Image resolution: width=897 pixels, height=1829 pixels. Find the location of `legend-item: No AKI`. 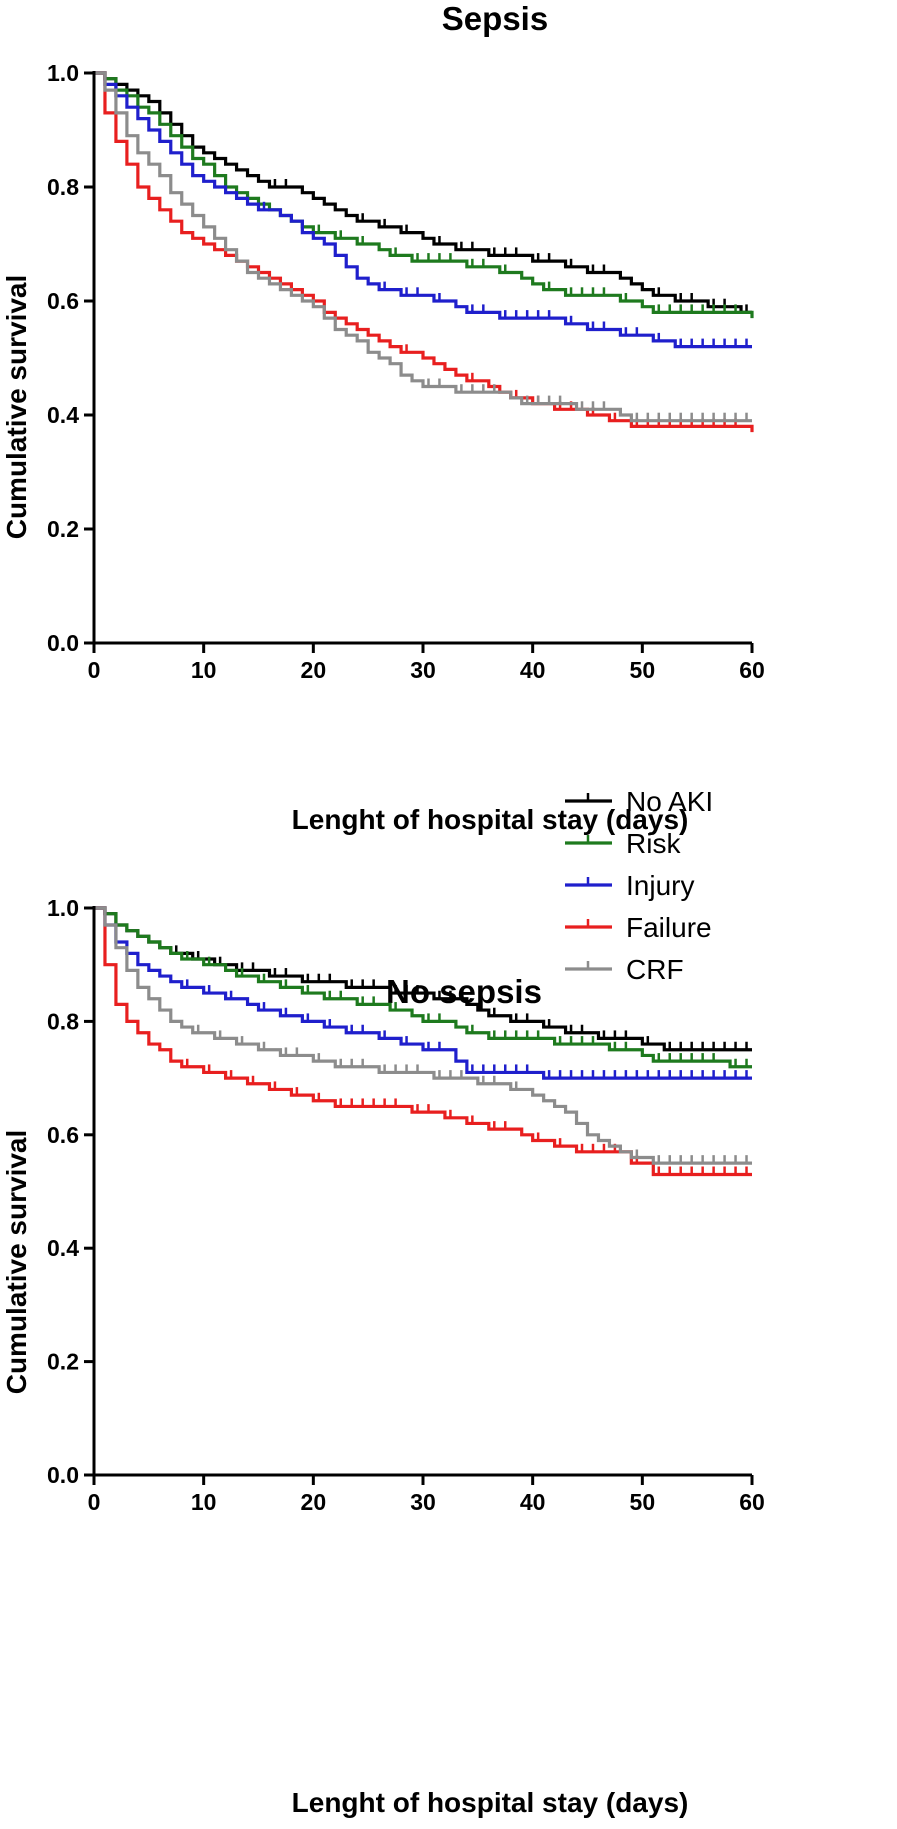

legend-item: No AKI is located at coordinates (639, 801).